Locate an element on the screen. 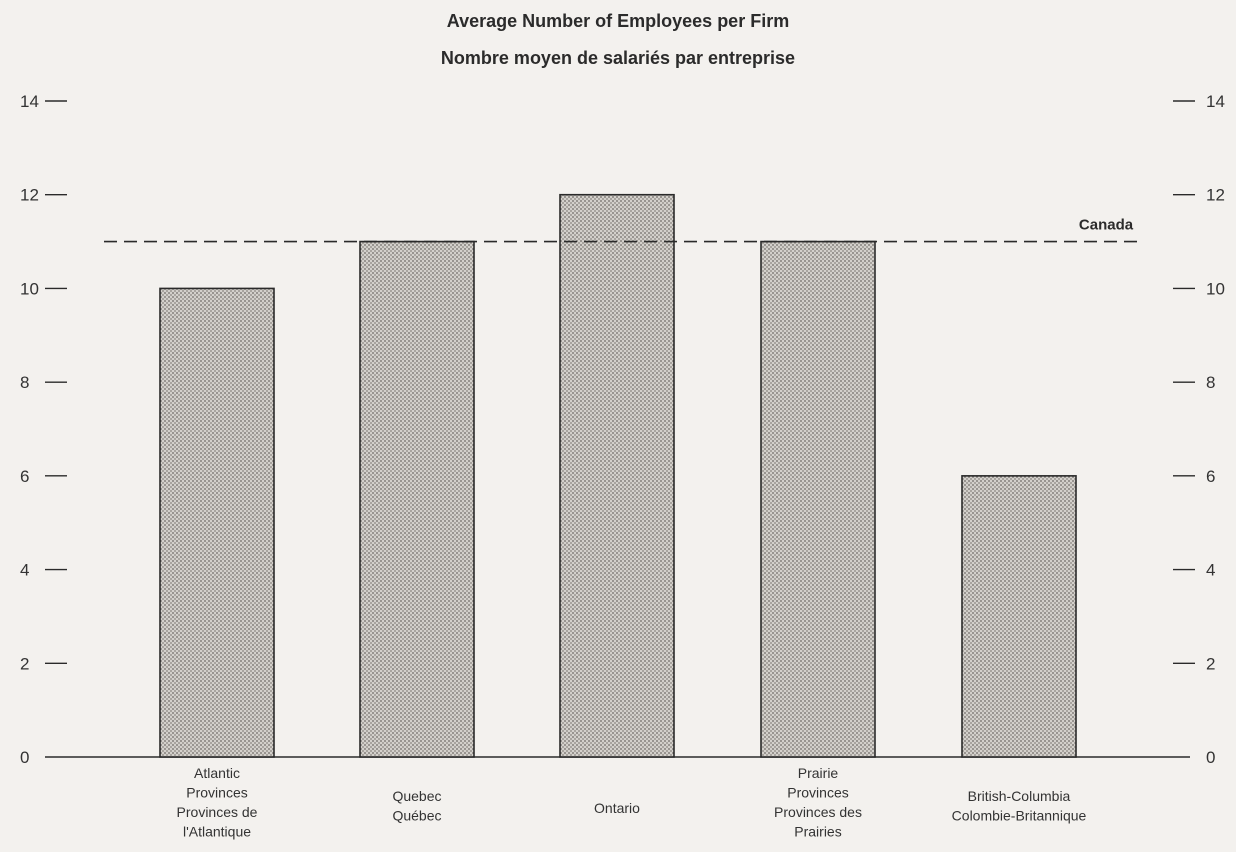 The height and width of the screenshot is (852, 1236). y-tick-label-right: 8 is located at coordinates (1210, 382).